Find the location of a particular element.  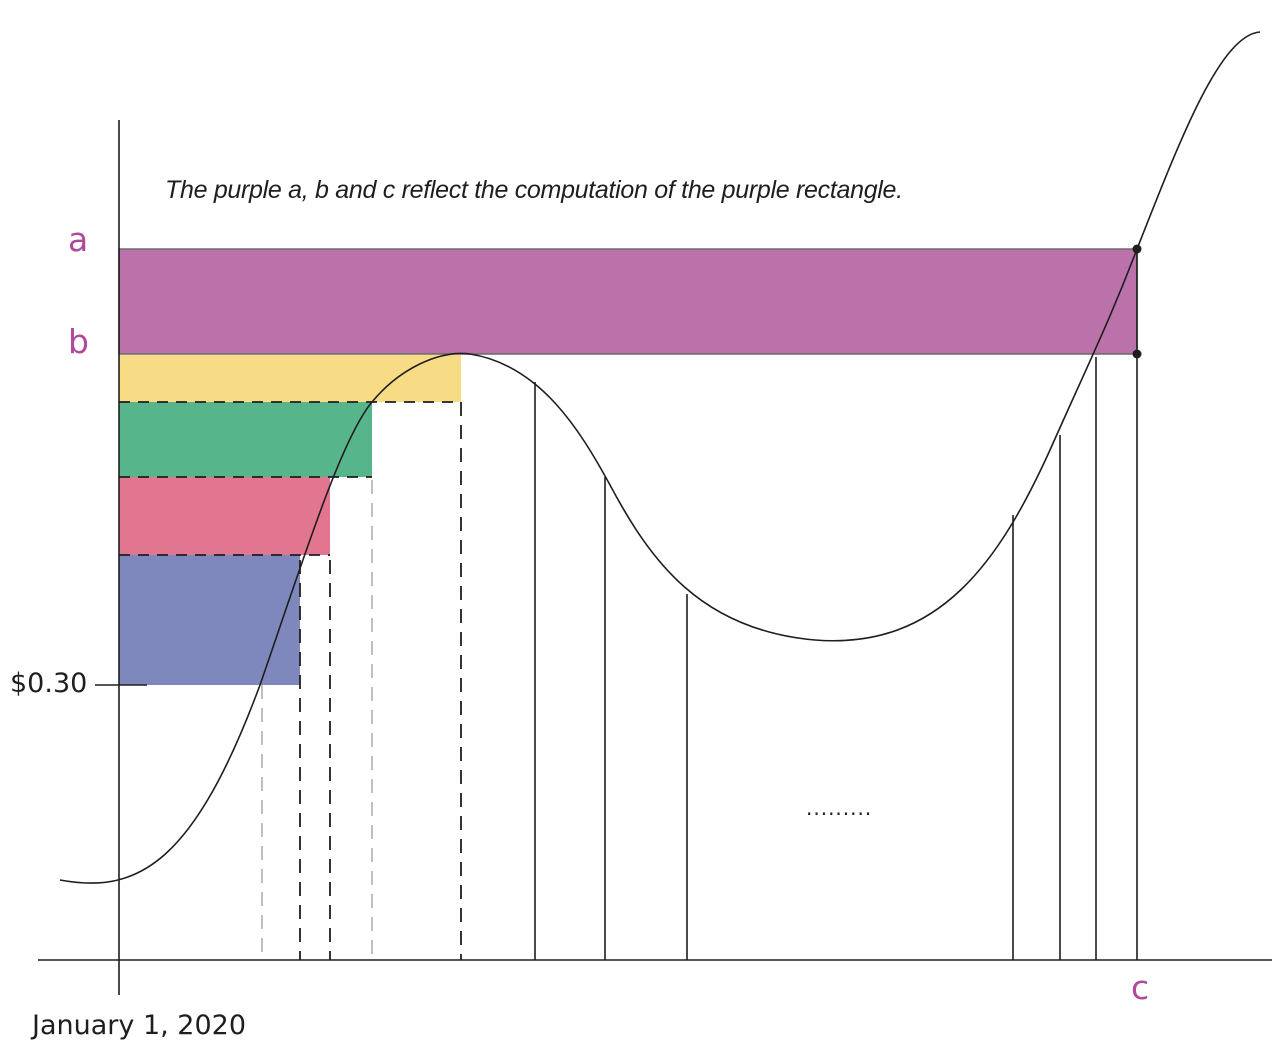

blue-band is located at coordinates (209, 620).